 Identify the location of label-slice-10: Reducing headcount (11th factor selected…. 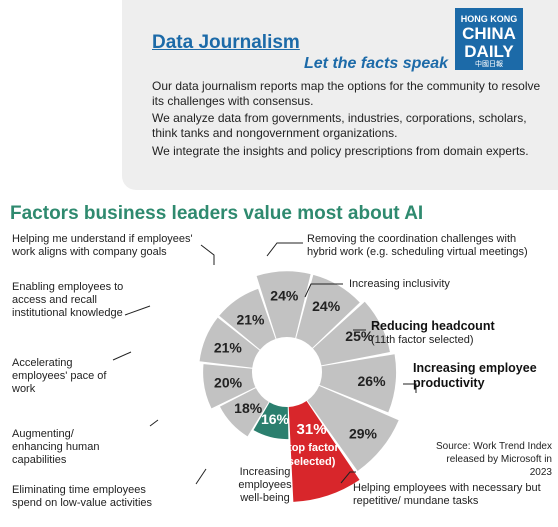
(456, 333).